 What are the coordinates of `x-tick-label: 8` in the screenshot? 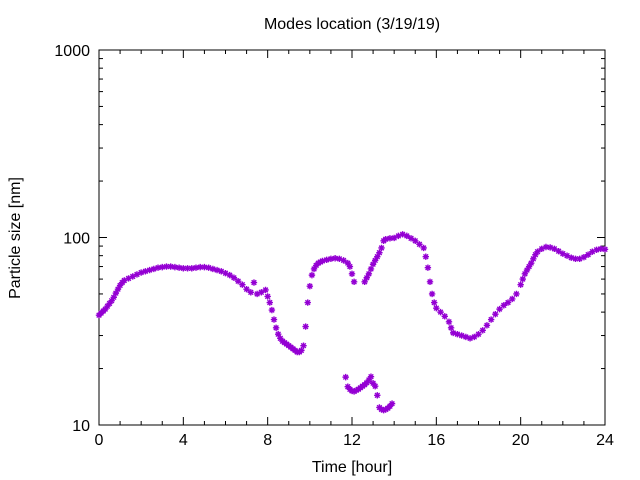 It's located at (267, 440).